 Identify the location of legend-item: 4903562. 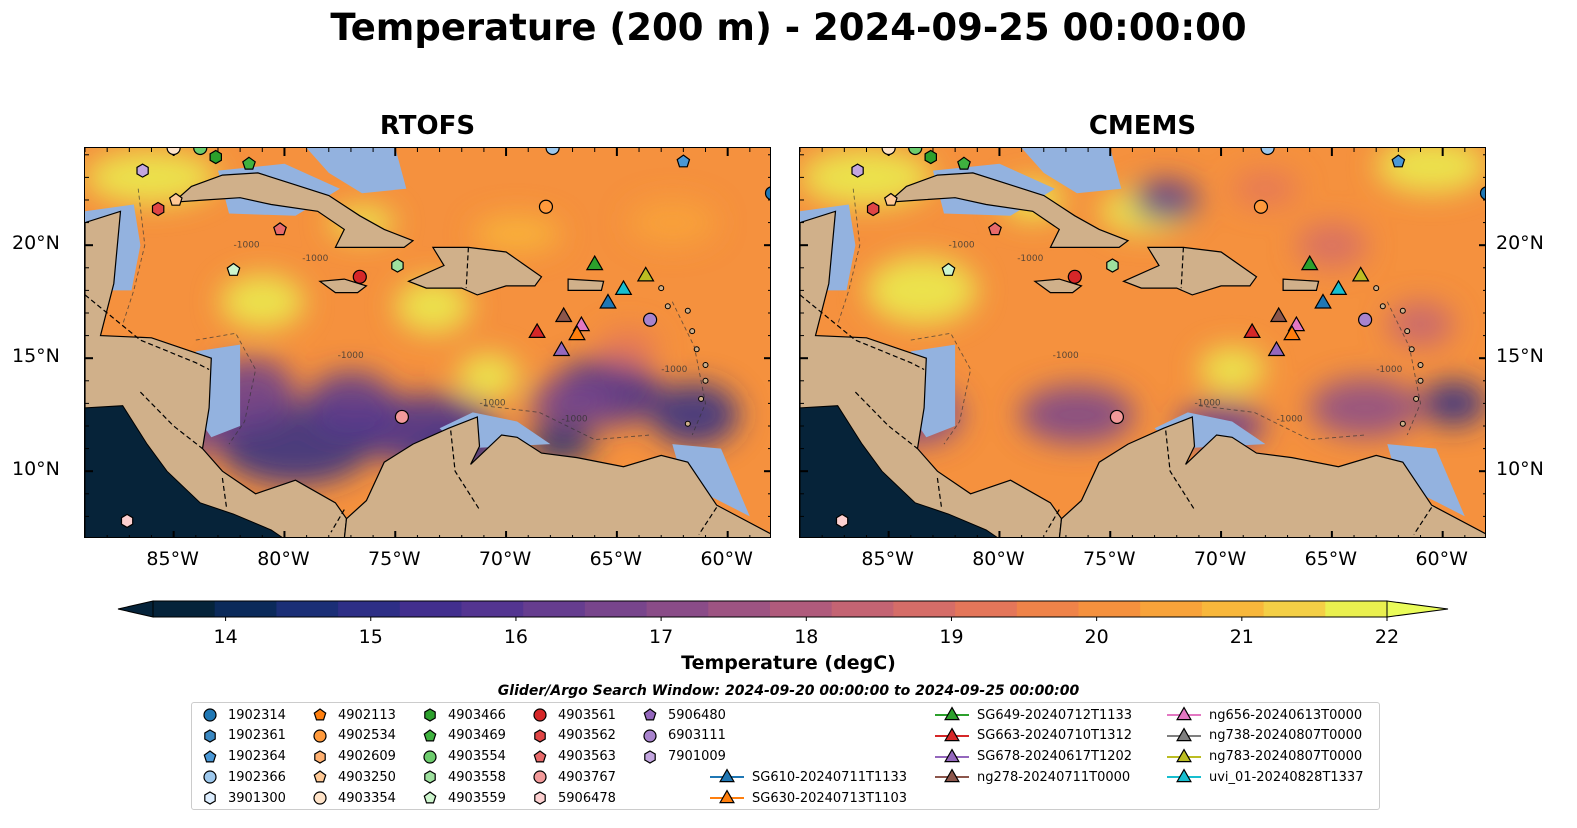
(573, 736).